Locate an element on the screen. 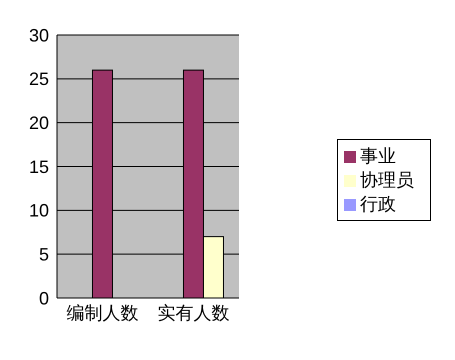  y-tick-label: 30 is located at coordinates (38, 35).